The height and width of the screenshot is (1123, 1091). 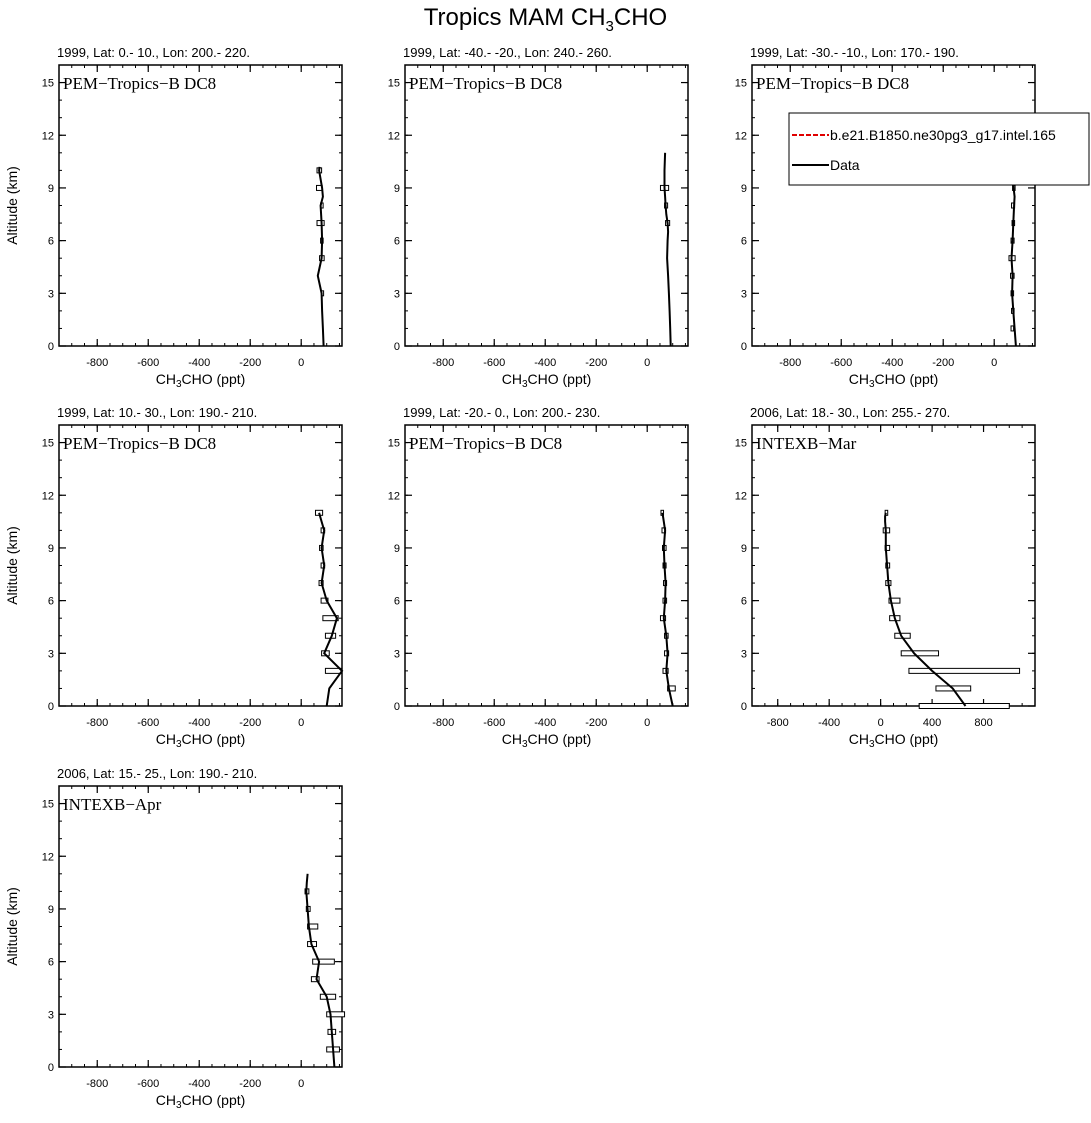 What do you see at coordinates (157, 773) in the screenshot?
I see `panel-title: 2006, Lat: 15.- 25., Lon: 190.- 210.` at bounding box center [157, 773].